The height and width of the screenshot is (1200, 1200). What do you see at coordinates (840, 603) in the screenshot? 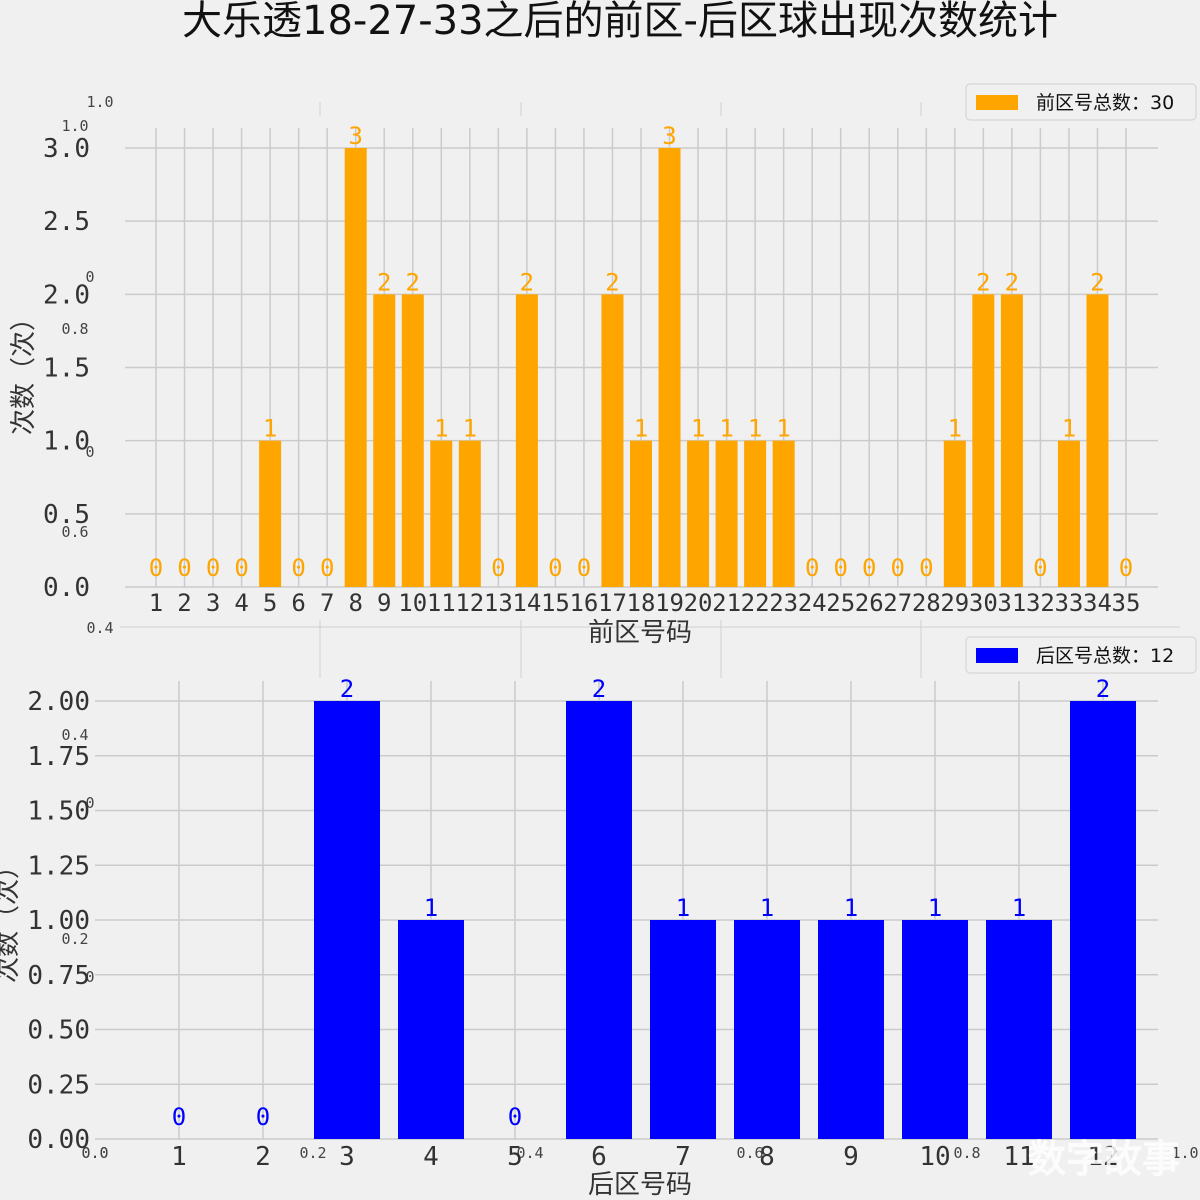
I see `x-tick-label: 25` at bounding box center [840, 603].